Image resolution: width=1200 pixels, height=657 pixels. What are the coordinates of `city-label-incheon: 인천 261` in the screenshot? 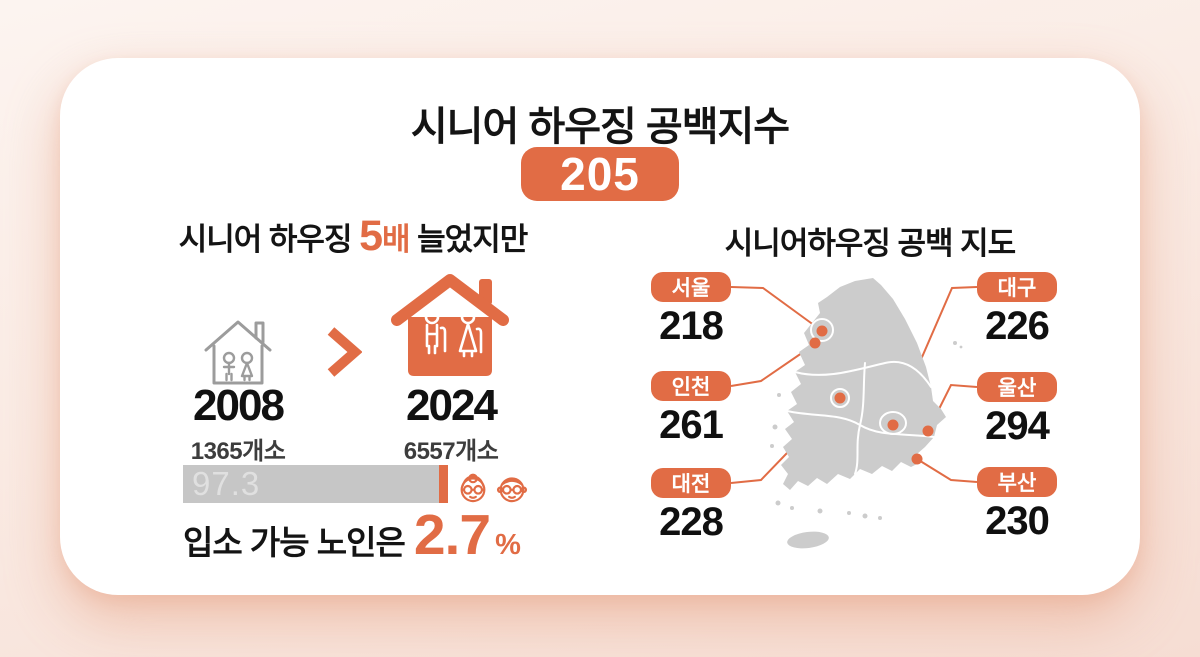 It's located at (691, 408).